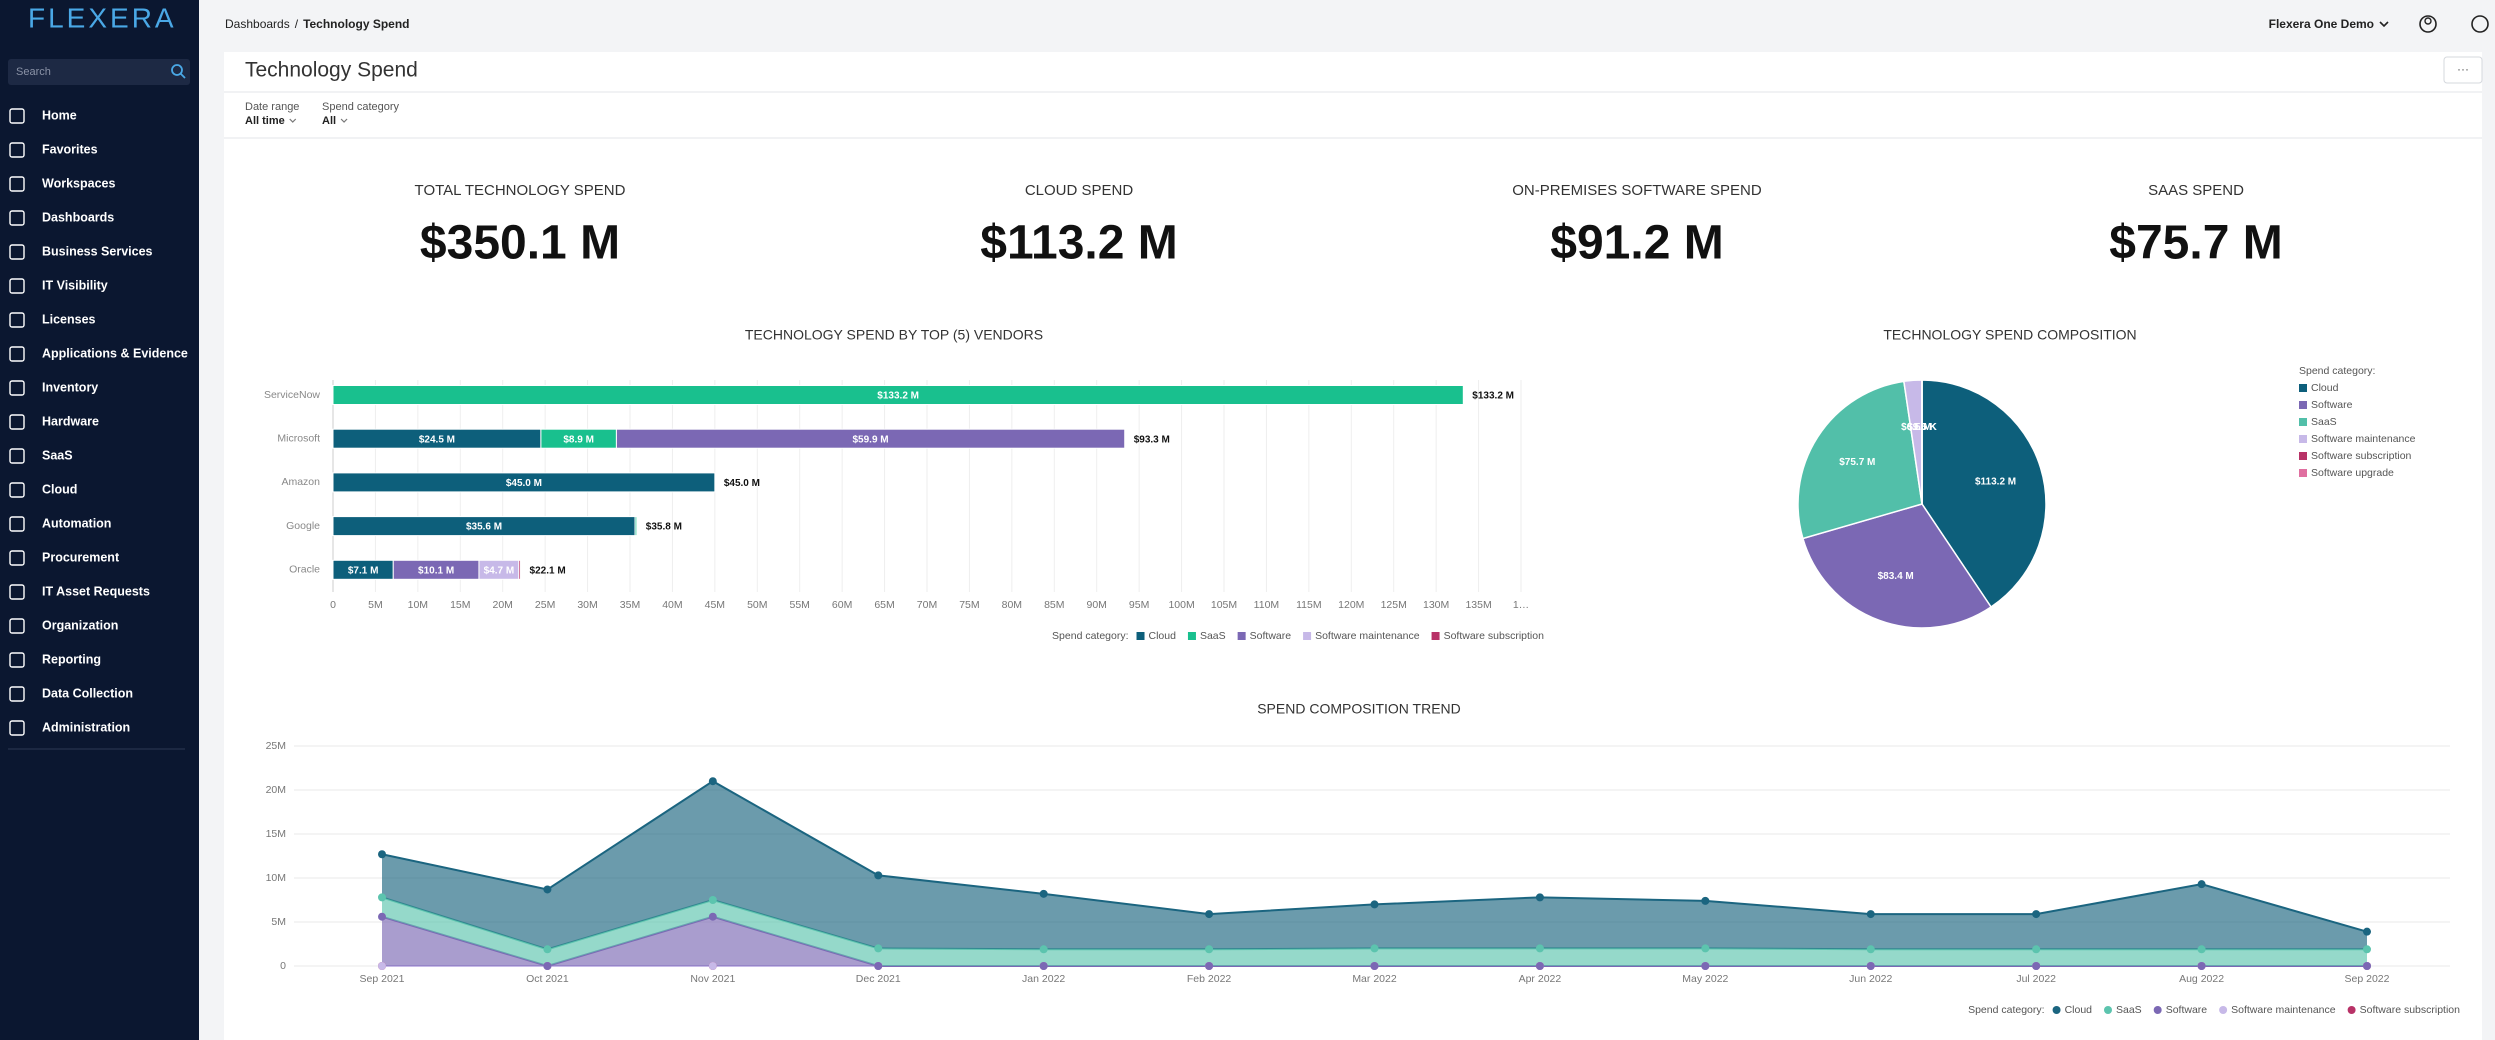  Describe the element at coordinates (578, 439) in the screenshot. I see `bar-label: $8.9 M` at that location.